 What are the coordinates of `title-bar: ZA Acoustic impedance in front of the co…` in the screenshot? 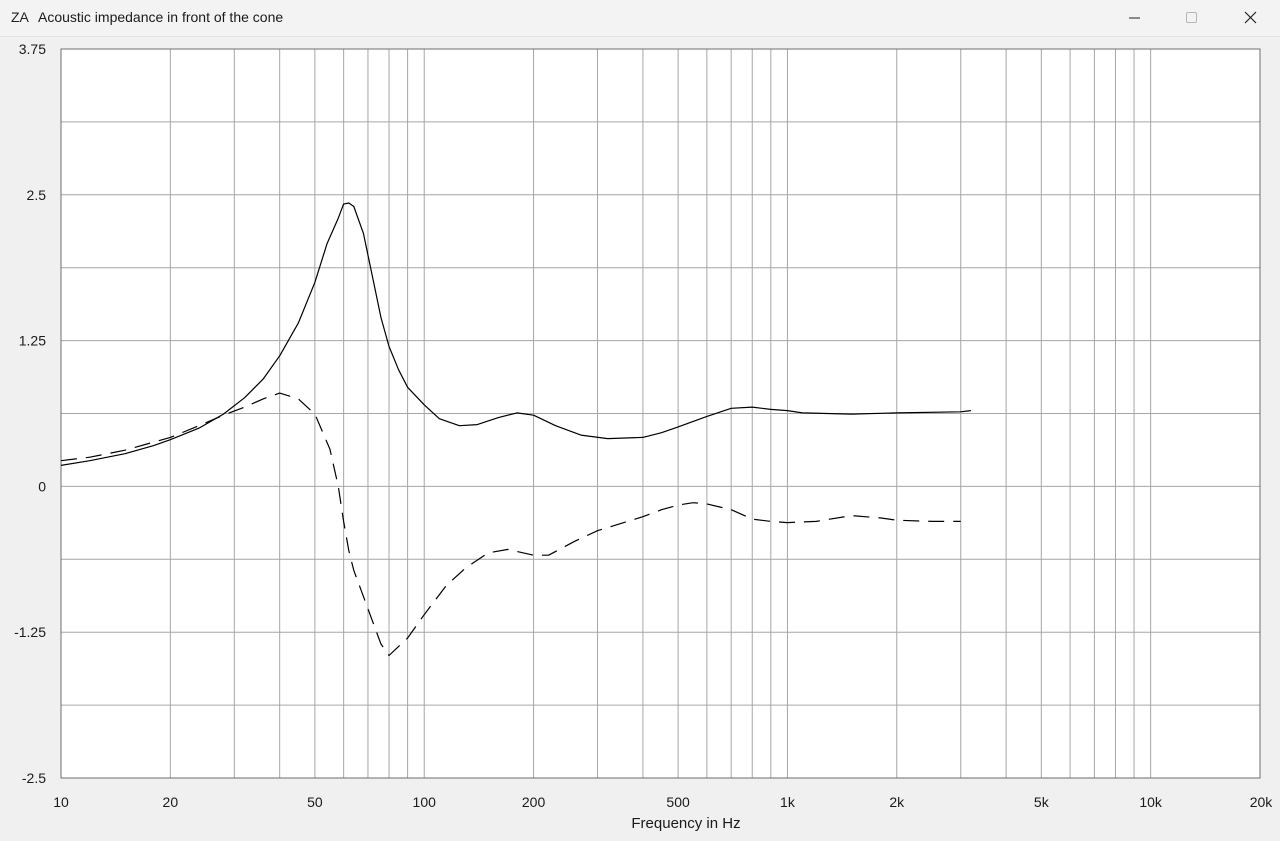 It's located at (640, 18).